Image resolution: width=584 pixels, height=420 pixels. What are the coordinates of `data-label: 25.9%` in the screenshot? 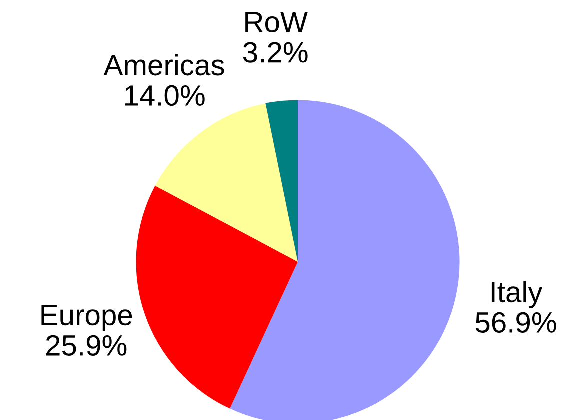 It's located at (86, 345).